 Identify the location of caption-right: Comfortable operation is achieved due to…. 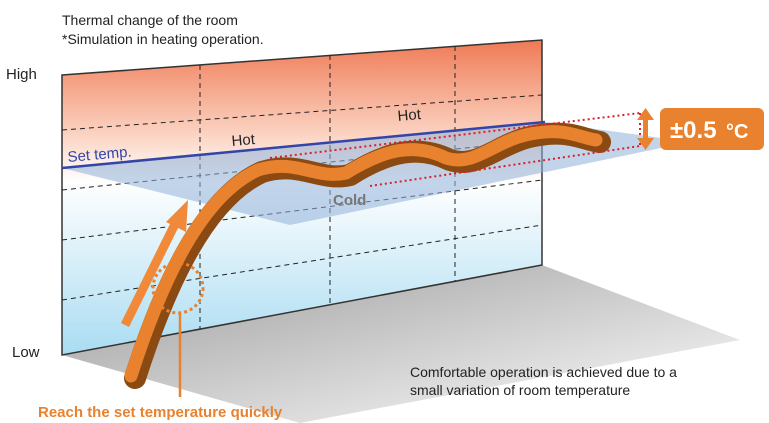
(543, 372).